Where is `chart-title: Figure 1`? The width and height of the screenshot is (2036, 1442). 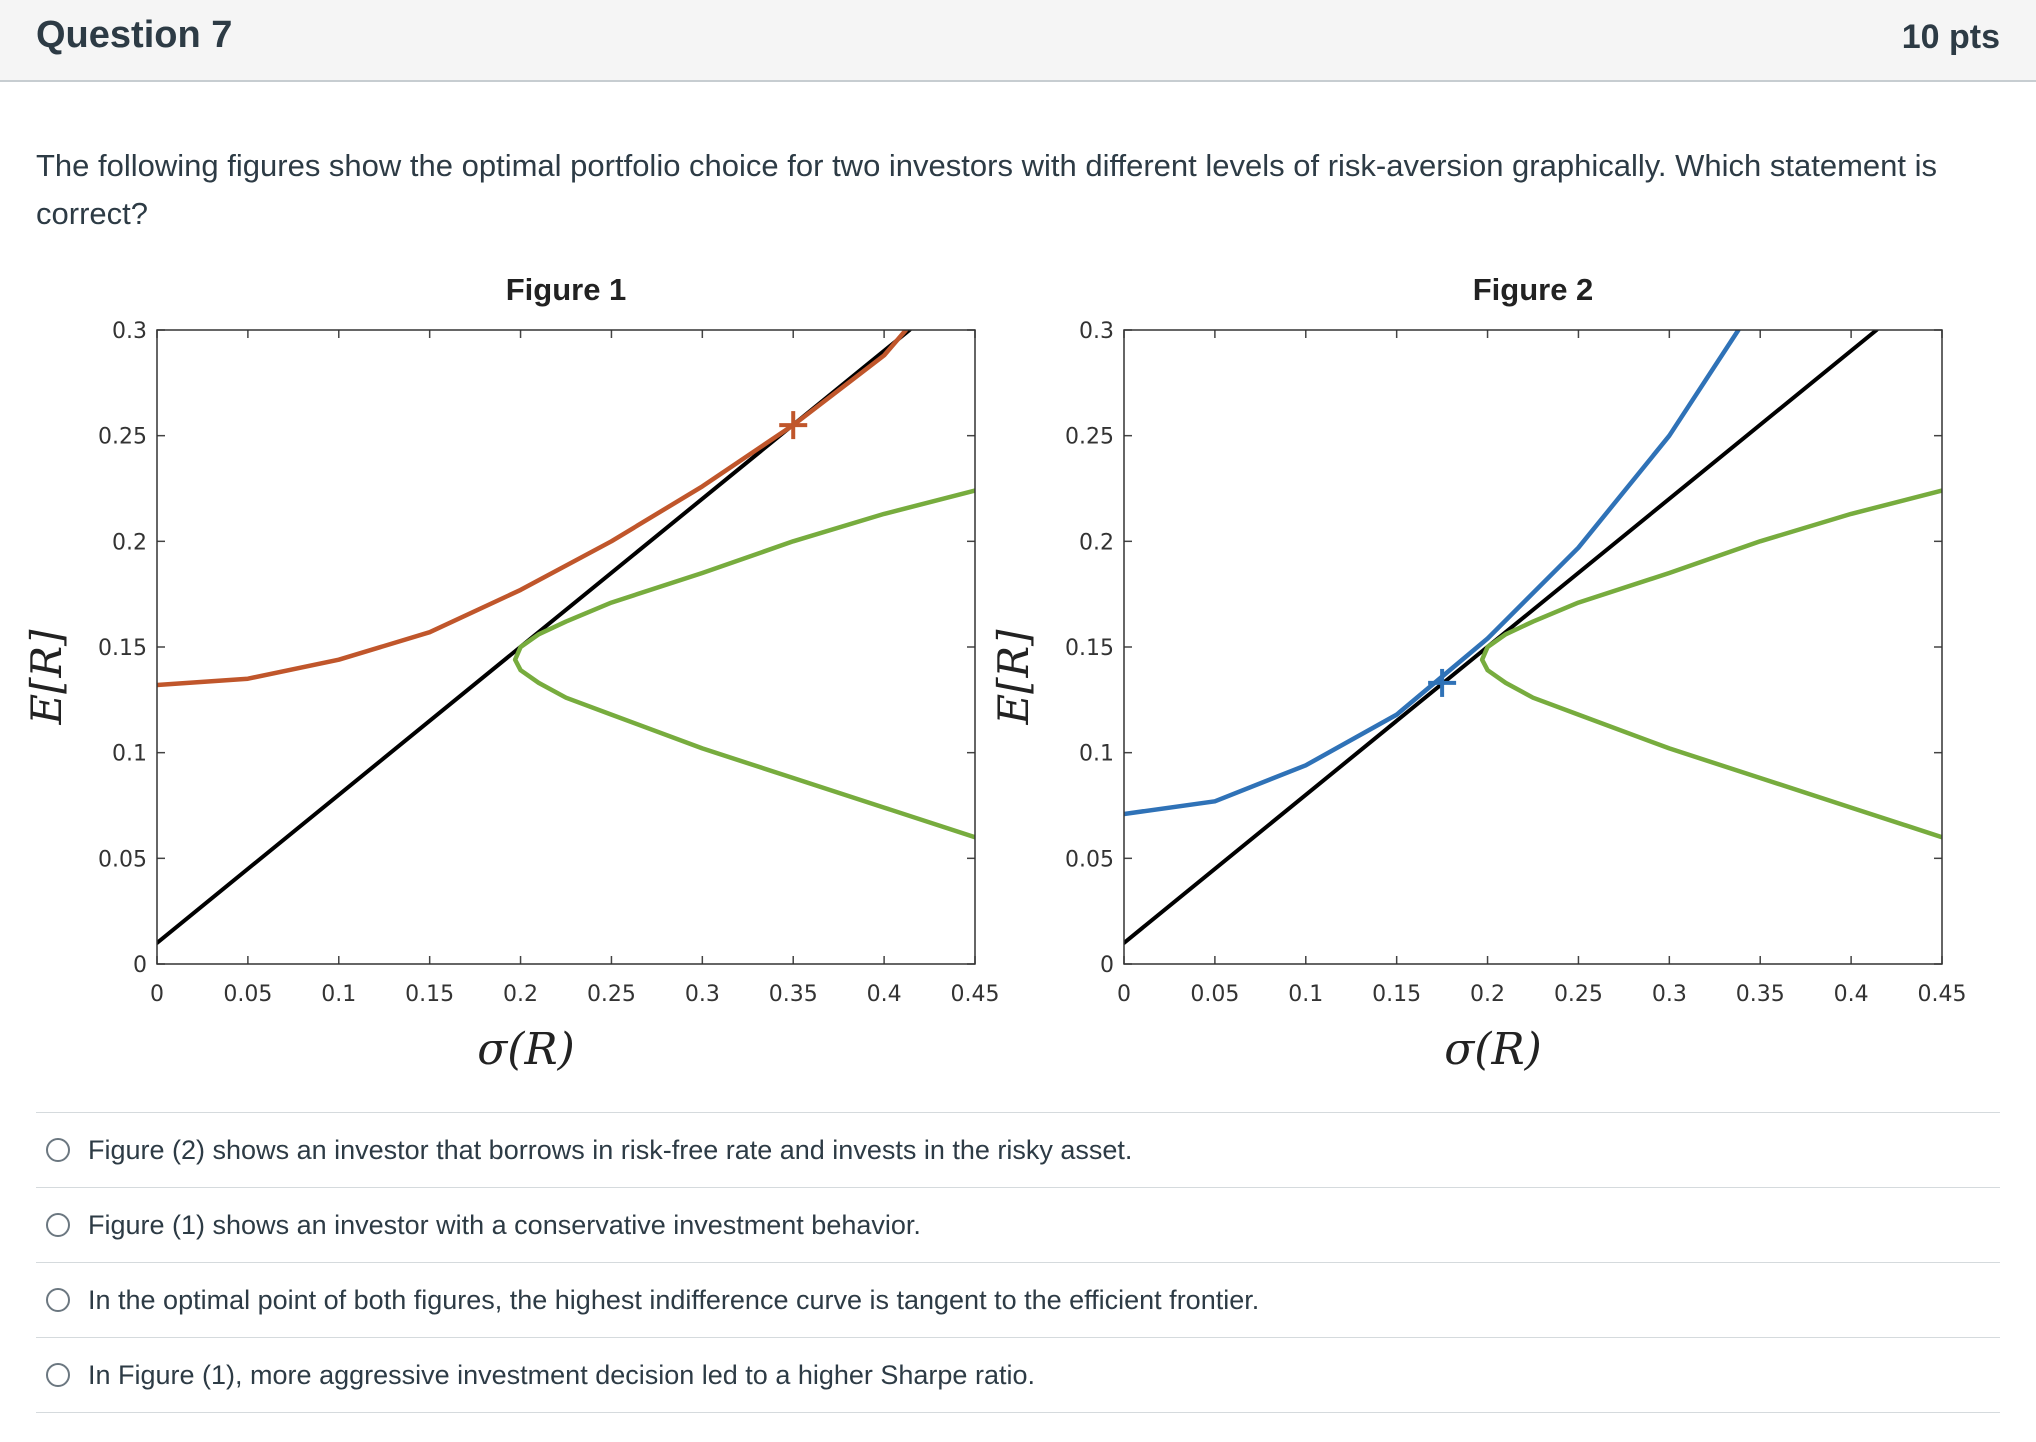
chart-title: Figure 1 is located at coordinates (566, 289).